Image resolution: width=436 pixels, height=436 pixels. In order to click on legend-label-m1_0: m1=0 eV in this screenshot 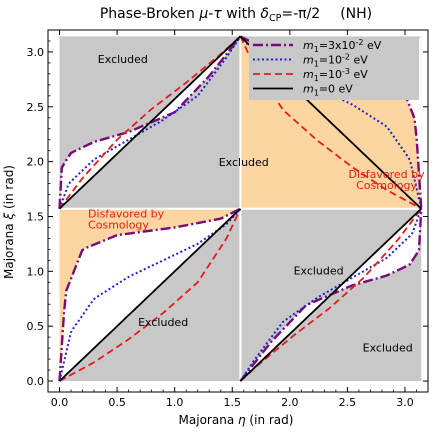, I will do `click(328, 90)`.